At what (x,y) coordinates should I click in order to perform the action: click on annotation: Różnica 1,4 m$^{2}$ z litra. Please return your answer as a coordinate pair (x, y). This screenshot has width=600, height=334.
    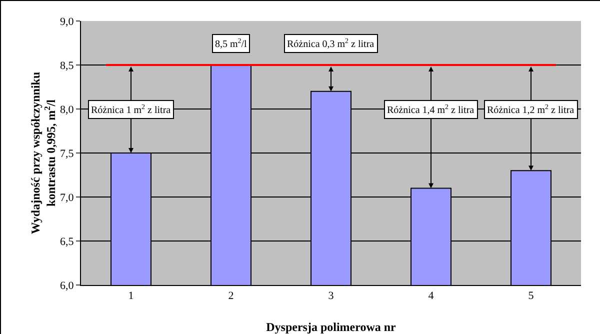
    Looking at the image, I should click on (431, 109).